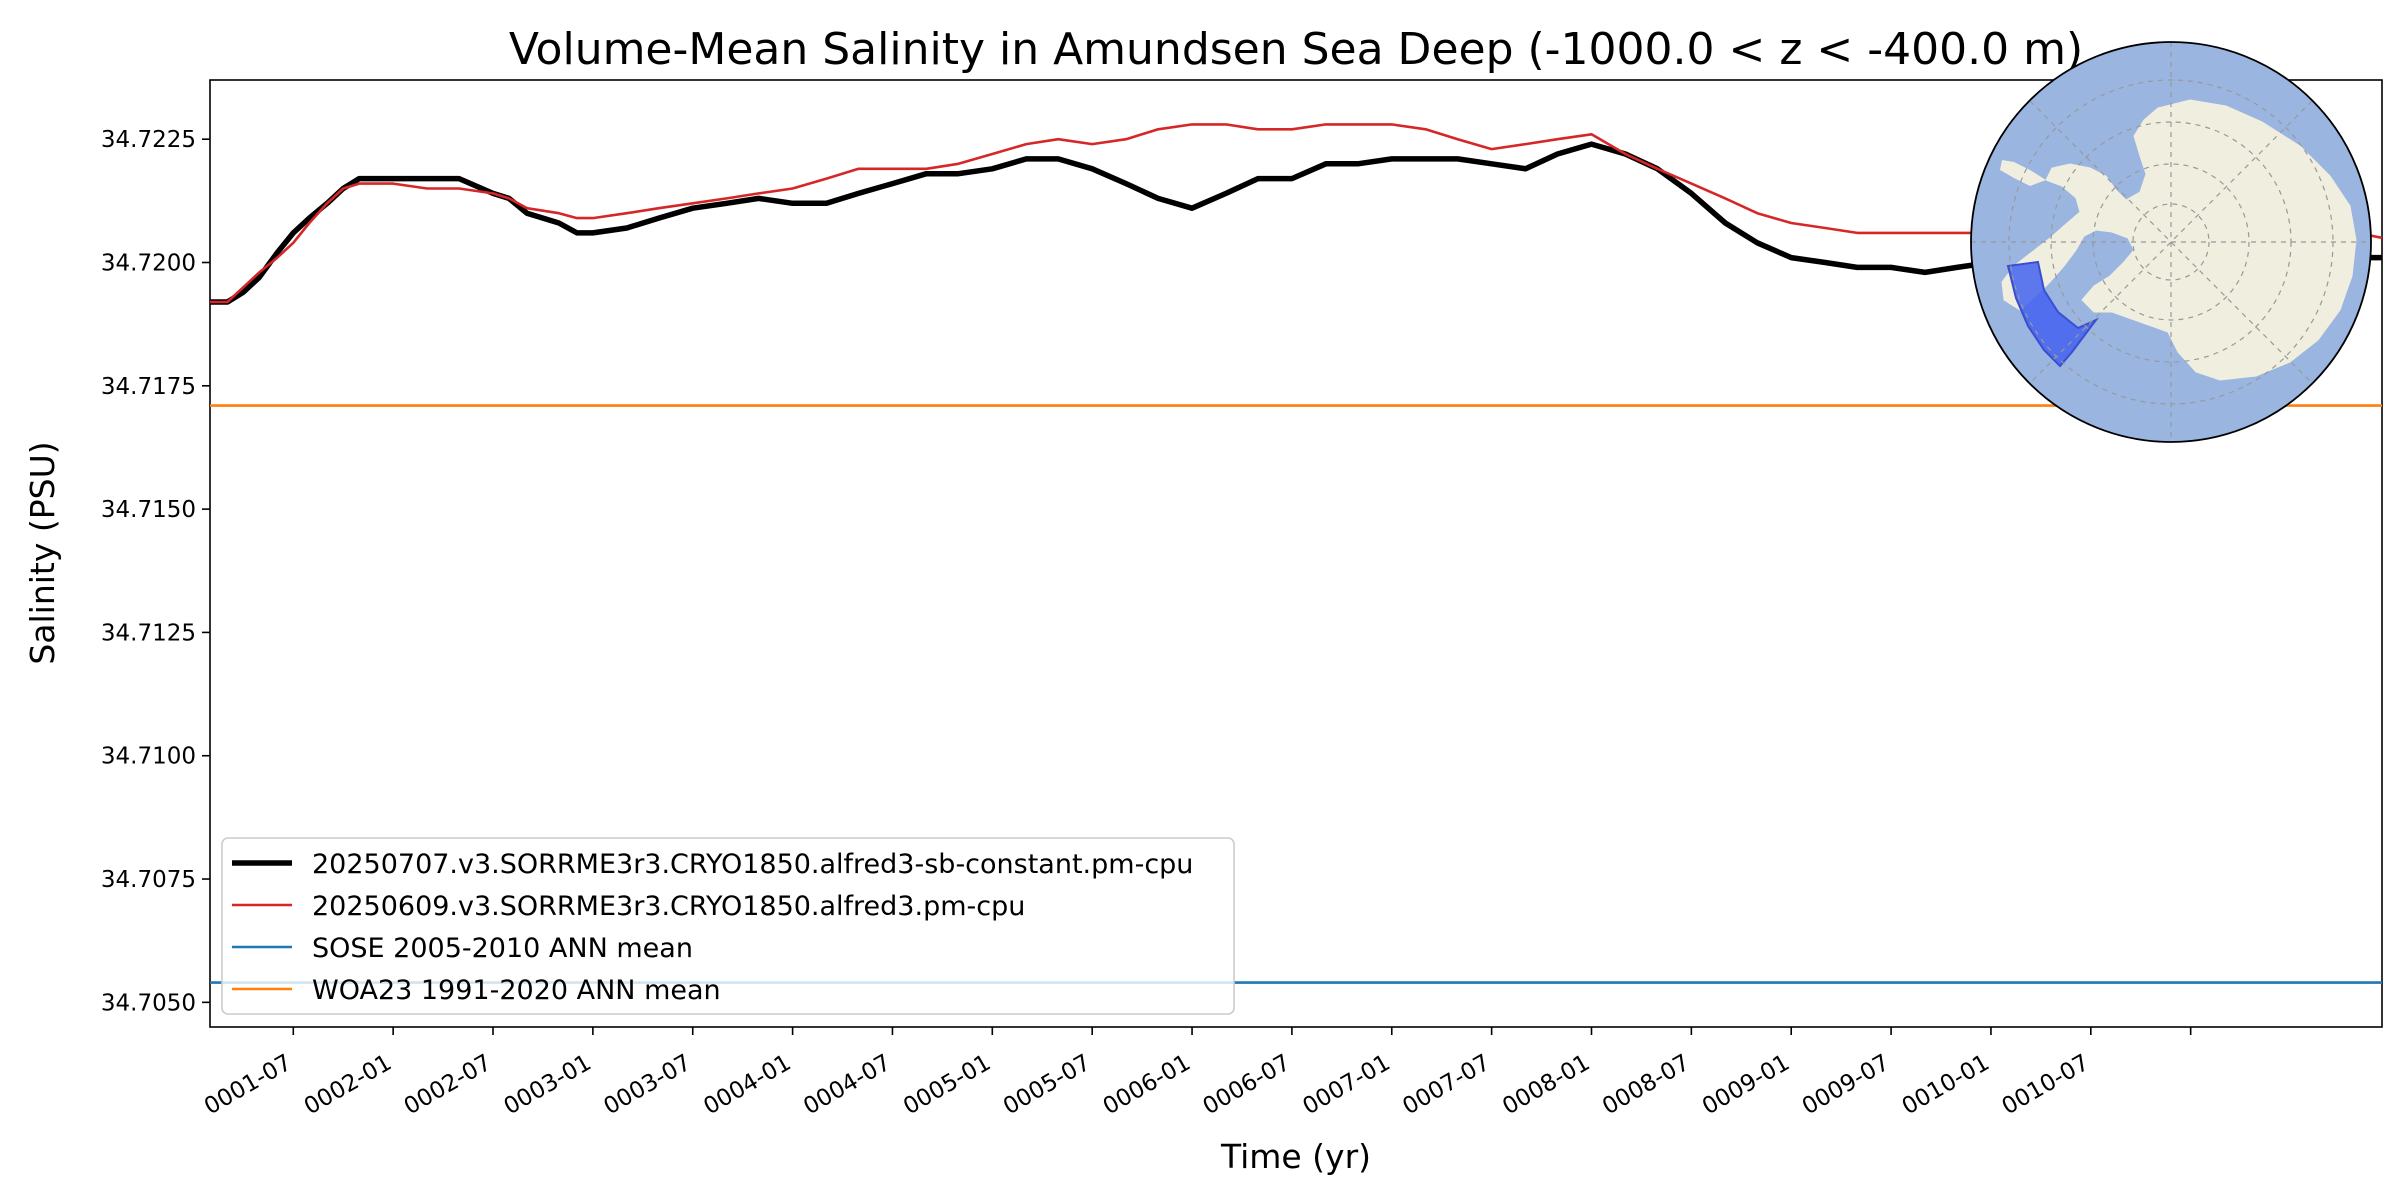  I want to click on y-tick-label: 34.7225, so click(148, 140).